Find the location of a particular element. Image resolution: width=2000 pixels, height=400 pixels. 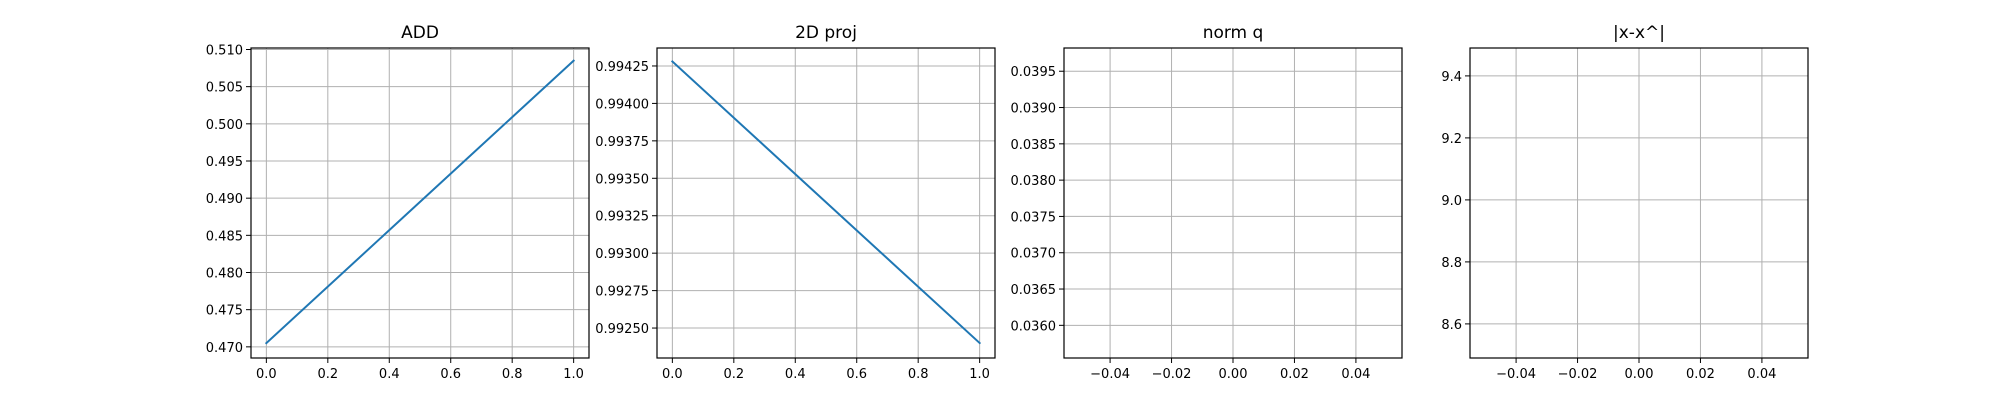

subplot-title: ADD is located at coordinates (420, 33).